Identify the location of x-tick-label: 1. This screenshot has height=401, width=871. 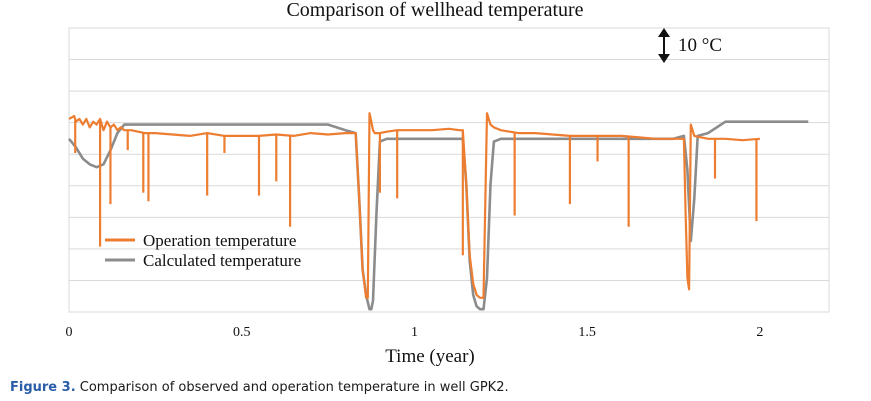
(414, 332).